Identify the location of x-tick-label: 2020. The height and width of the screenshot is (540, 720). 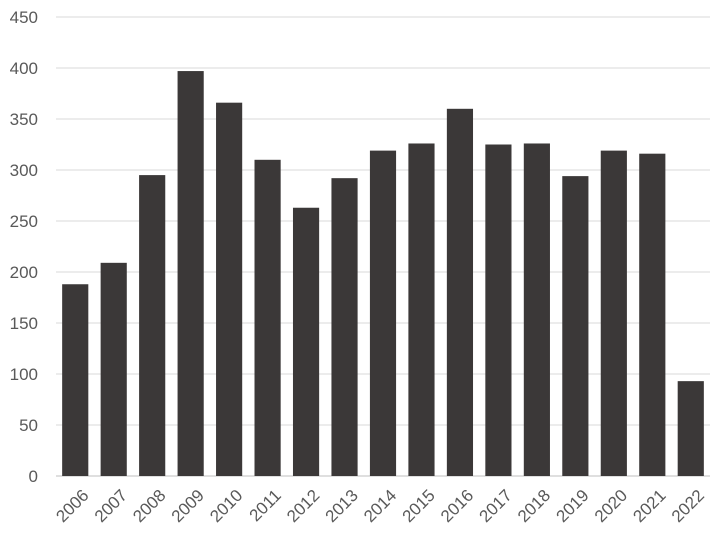
(611, 506).